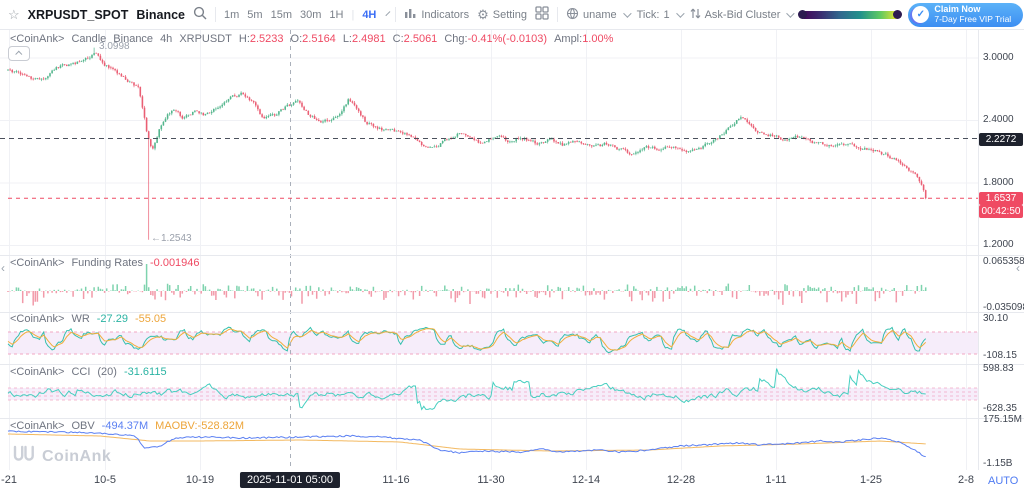  I want to click on symbol-title: XRPUSDT_SPOT, so click(78, 14).